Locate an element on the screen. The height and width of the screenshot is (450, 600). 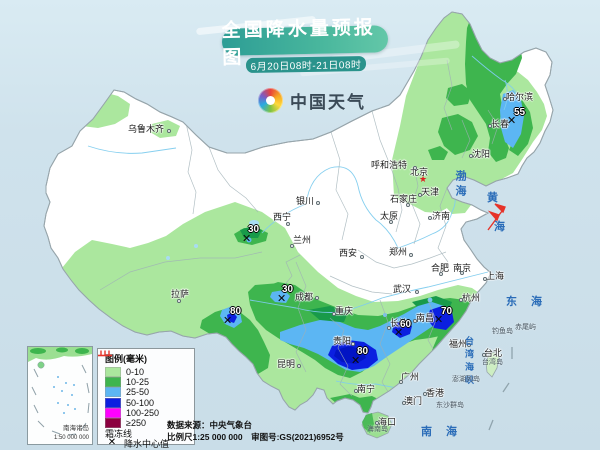
inset-map is located at coordinates (60, 391).